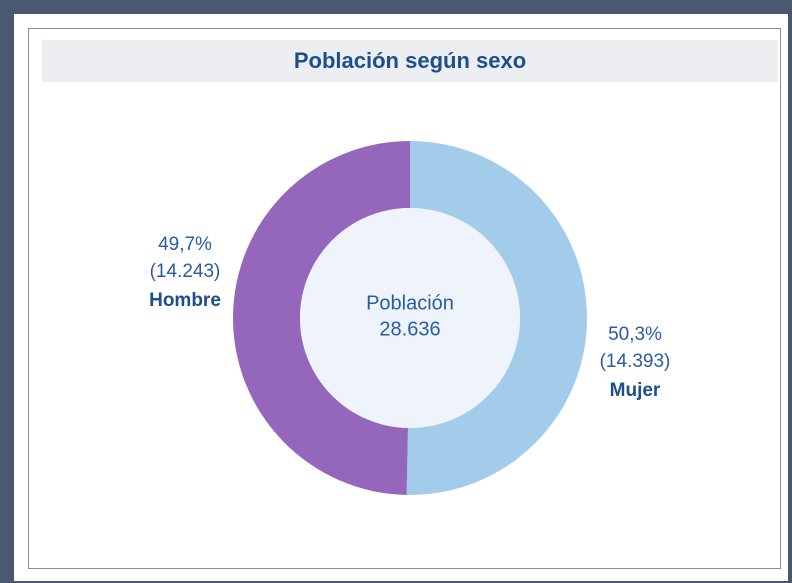 This screenshot has height=583, width=792. Describe the element at coordinates (185, 244) in the screenshot. I see `value-label: 49,7%` at that location.